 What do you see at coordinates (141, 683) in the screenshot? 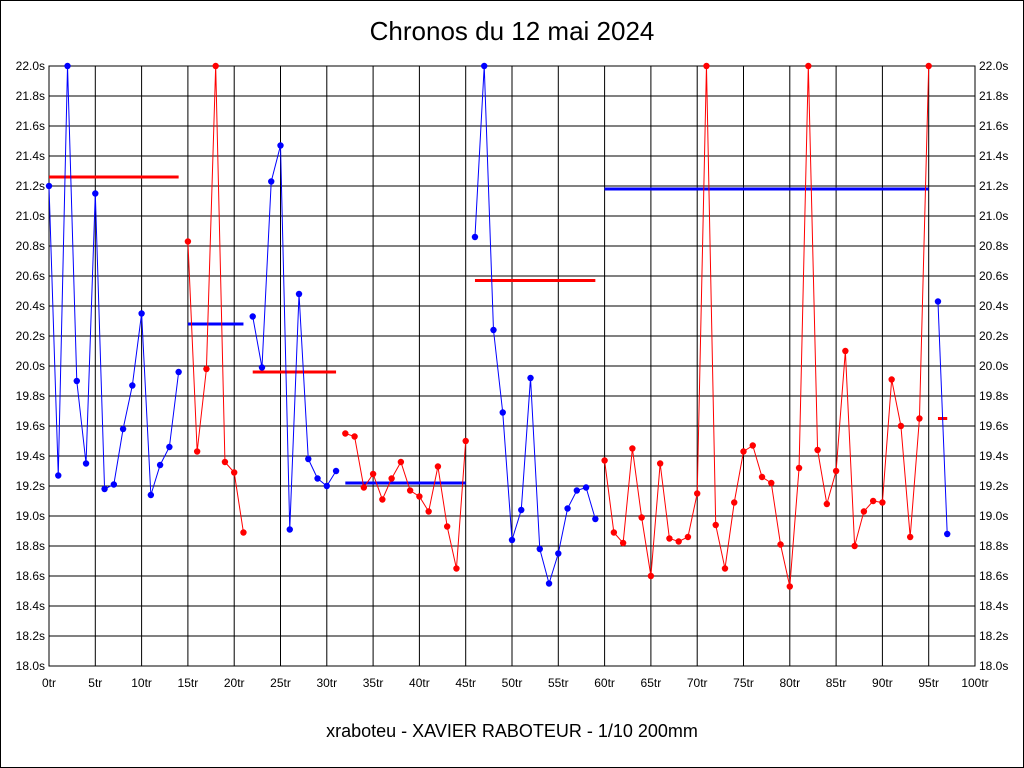
I see `x-tick-label: 10tr` at bounding box center [141, 683].